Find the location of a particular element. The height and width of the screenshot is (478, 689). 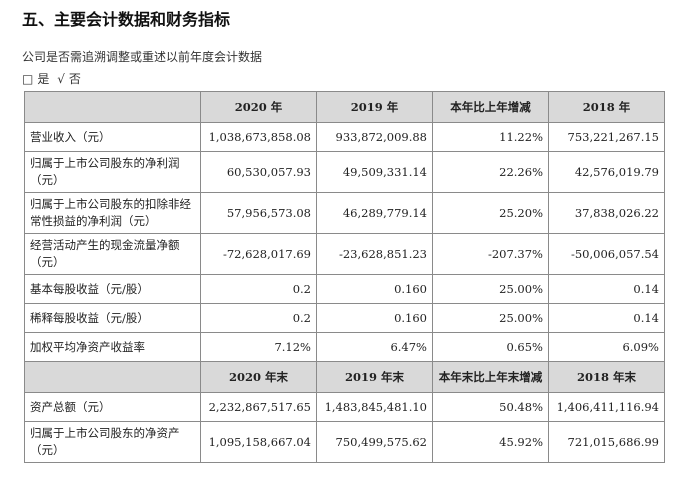

restatement-question: 公司是否需追溯调整或重述以前年度会计数据 is located at coordinates (142, 57).